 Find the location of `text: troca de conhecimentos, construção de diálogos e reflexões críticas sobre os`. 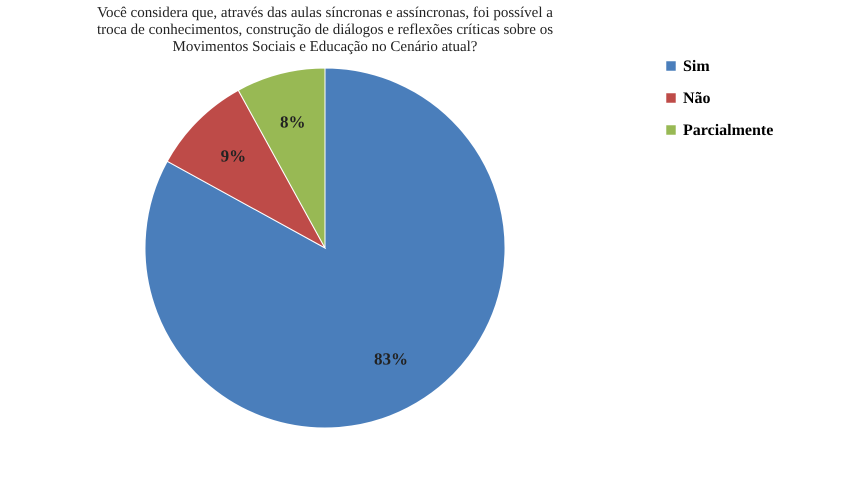

text: troca de conhecimentos, construção de diálogos e reflexões críticas sobre os is located at coordinates (325, 30).